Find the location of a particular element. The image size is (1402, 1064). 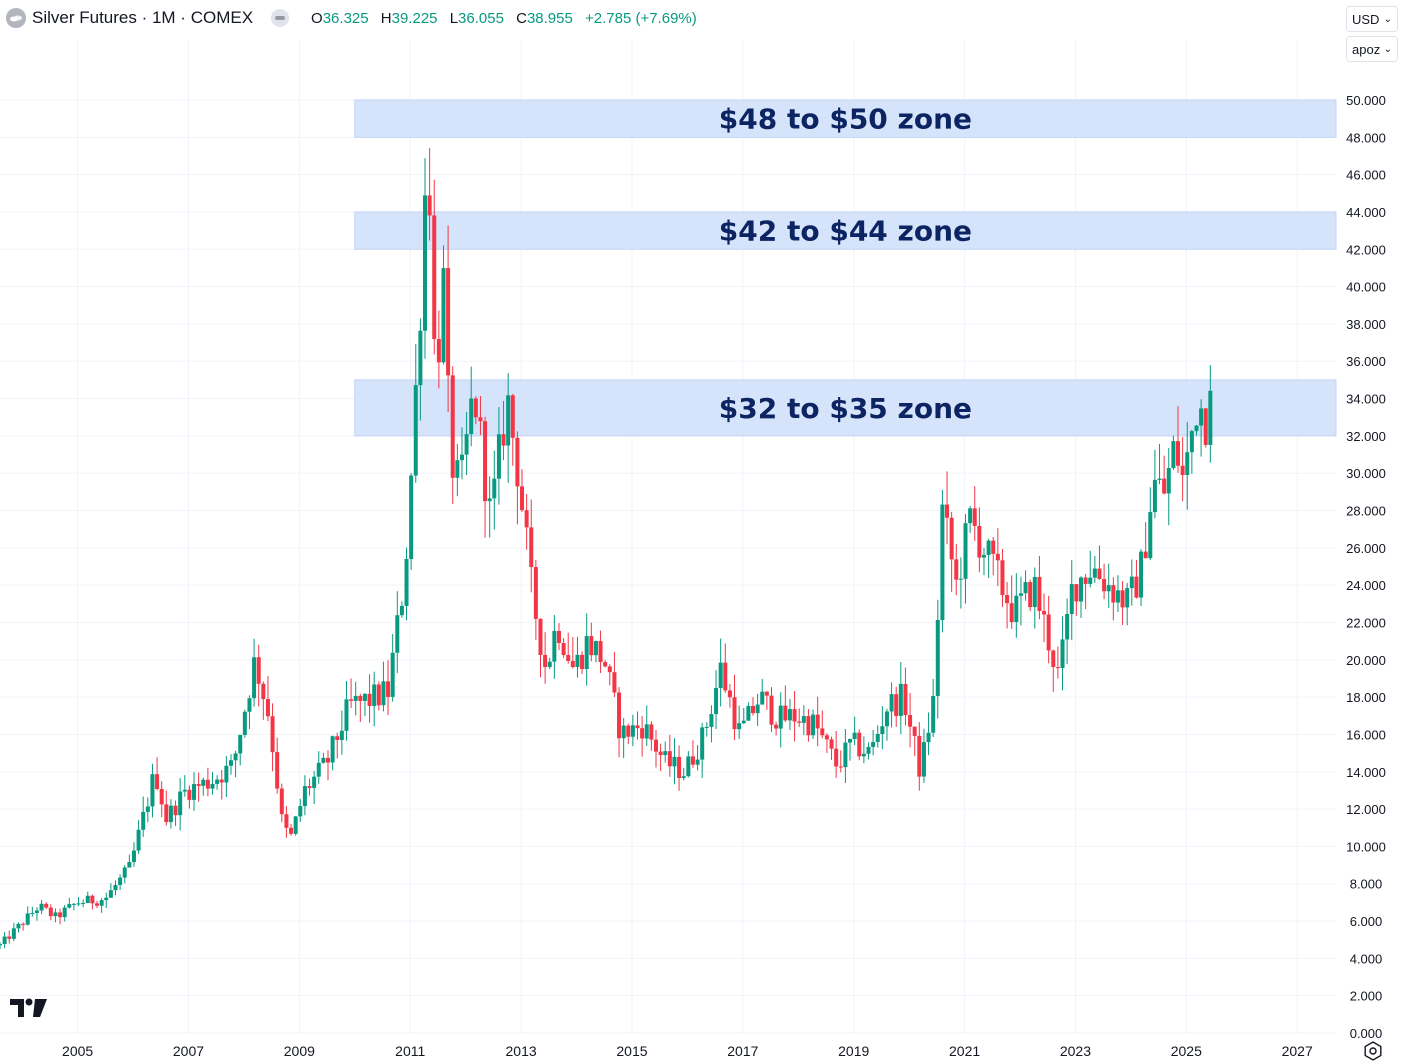

symbol-title: Silver Futures · 1M · COMEX is located at coordinates (143, 17).